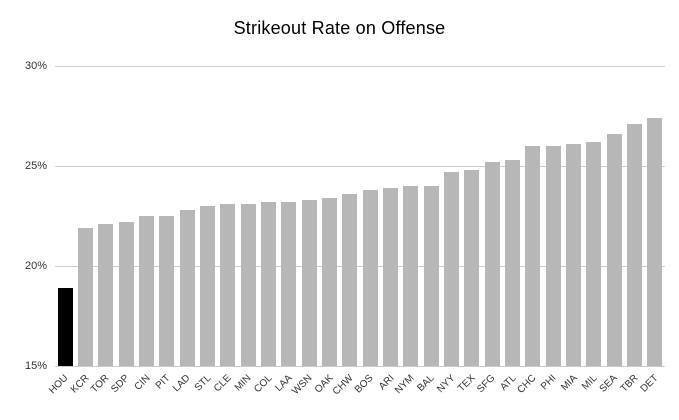 The width and height of the screenshot is (679, 420). I want to click on bar-slot-atl, so click(512, 216).